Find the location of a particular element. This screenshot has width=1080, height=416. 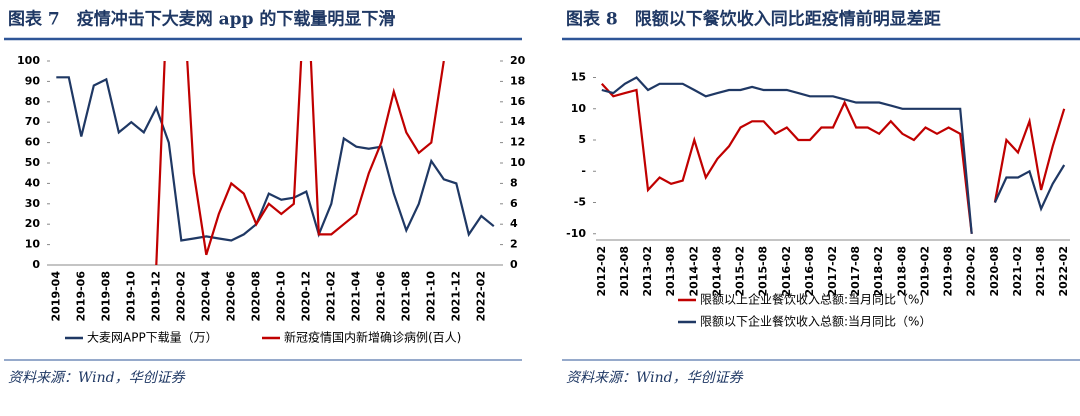

legend-label: 限额以下企业餐饮收入总额:当月同比（%） is located at coordinates (815, 321).